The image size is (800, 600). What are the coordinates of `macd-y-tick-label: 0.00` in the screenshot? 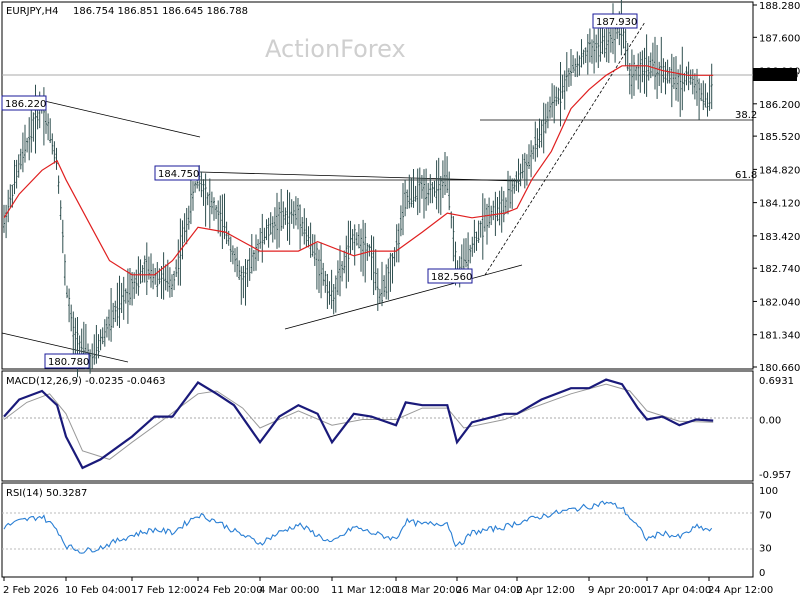 It's located at (770, 420).